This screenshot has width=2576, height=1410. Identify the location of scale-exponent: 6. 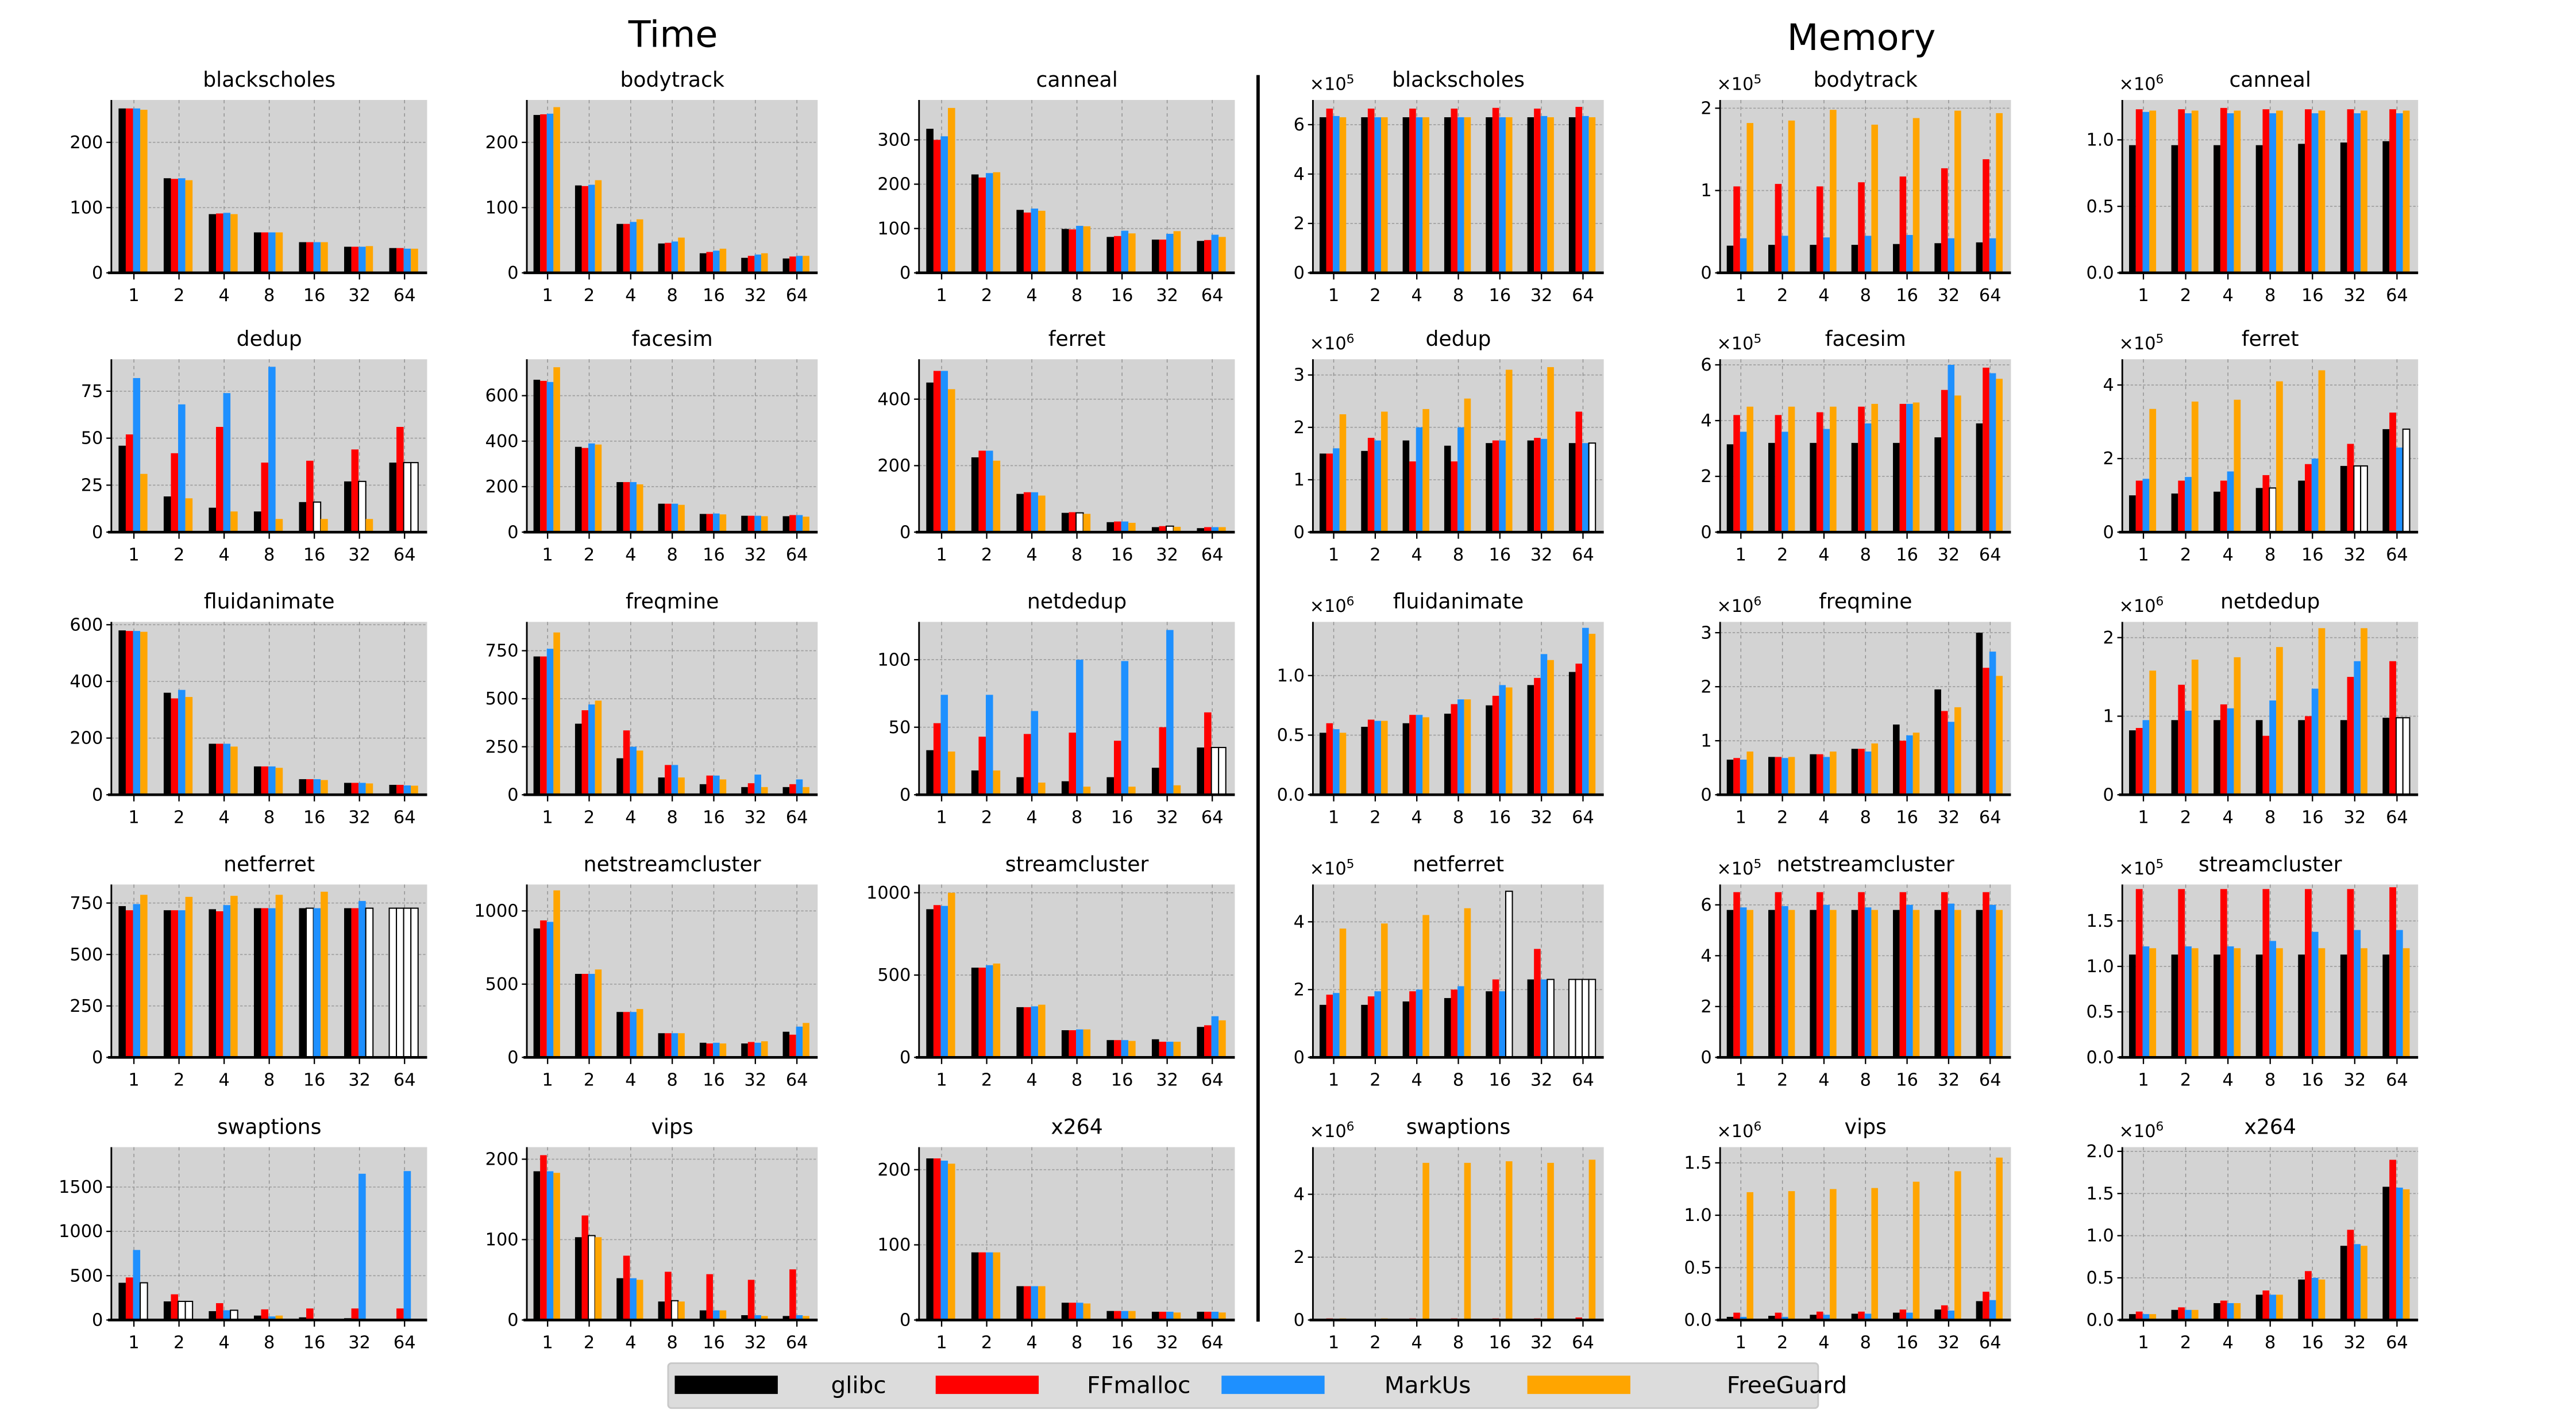
(2160, 79).